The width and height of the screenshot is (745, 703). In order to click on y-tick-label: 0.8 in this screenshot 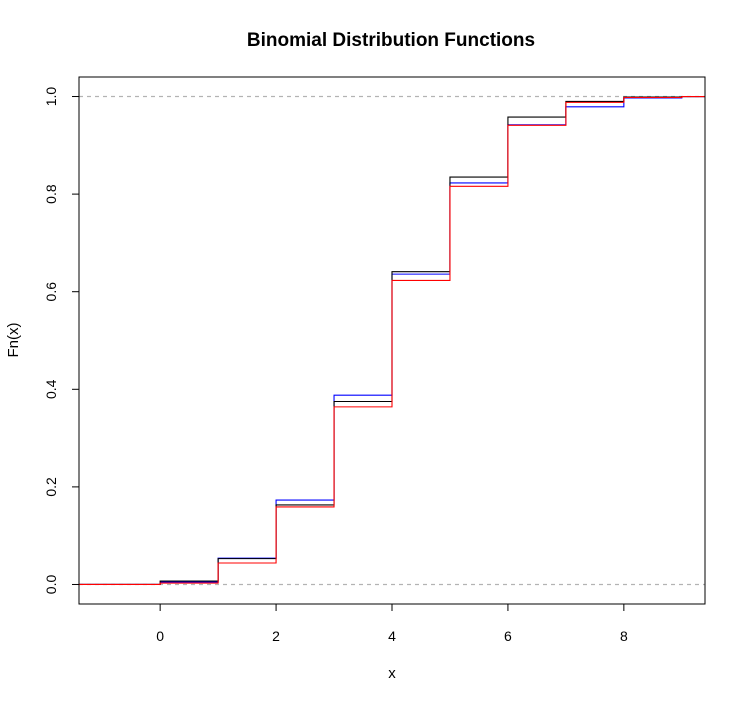, I will do `click(51, 194)`.